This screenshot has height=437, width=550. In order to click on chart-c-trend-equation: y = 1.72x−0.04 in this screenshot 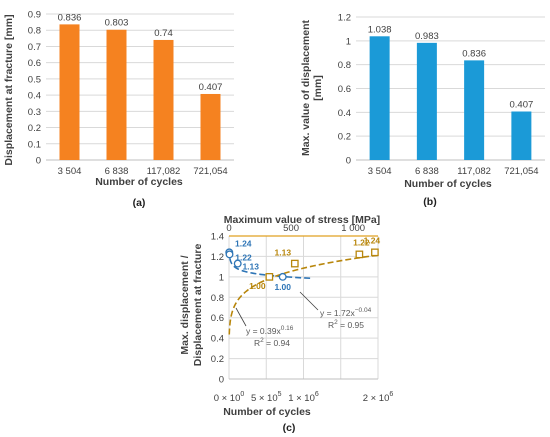, I will do `click(346, 312)`.